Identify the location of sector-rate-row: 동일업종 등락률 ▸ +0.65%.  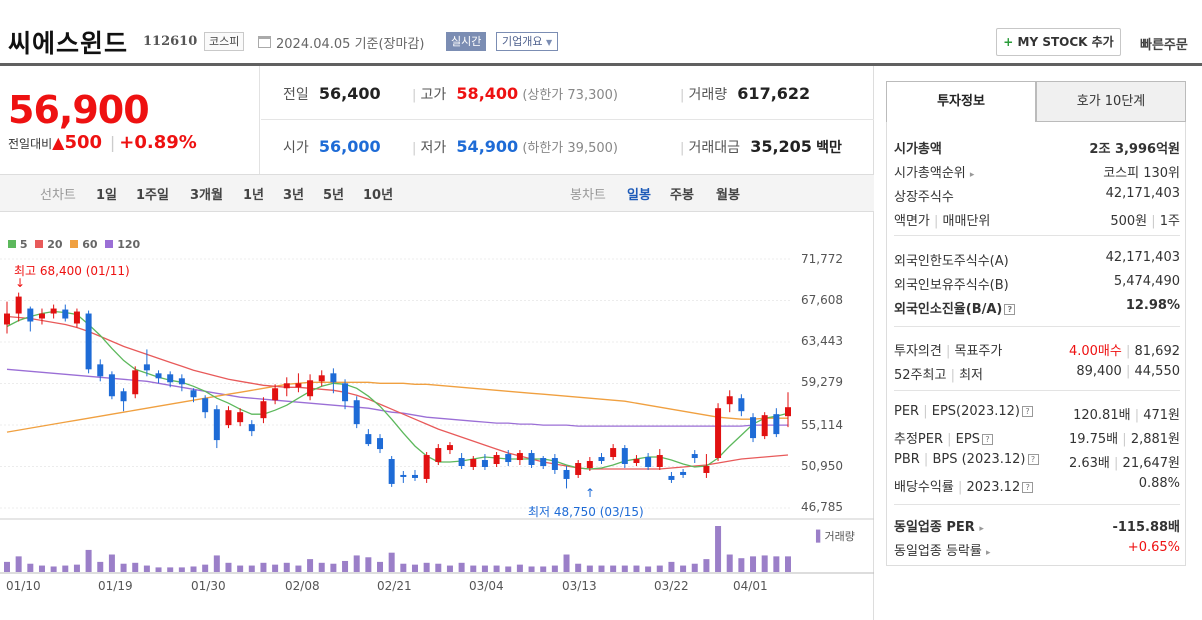
(1037, 548).